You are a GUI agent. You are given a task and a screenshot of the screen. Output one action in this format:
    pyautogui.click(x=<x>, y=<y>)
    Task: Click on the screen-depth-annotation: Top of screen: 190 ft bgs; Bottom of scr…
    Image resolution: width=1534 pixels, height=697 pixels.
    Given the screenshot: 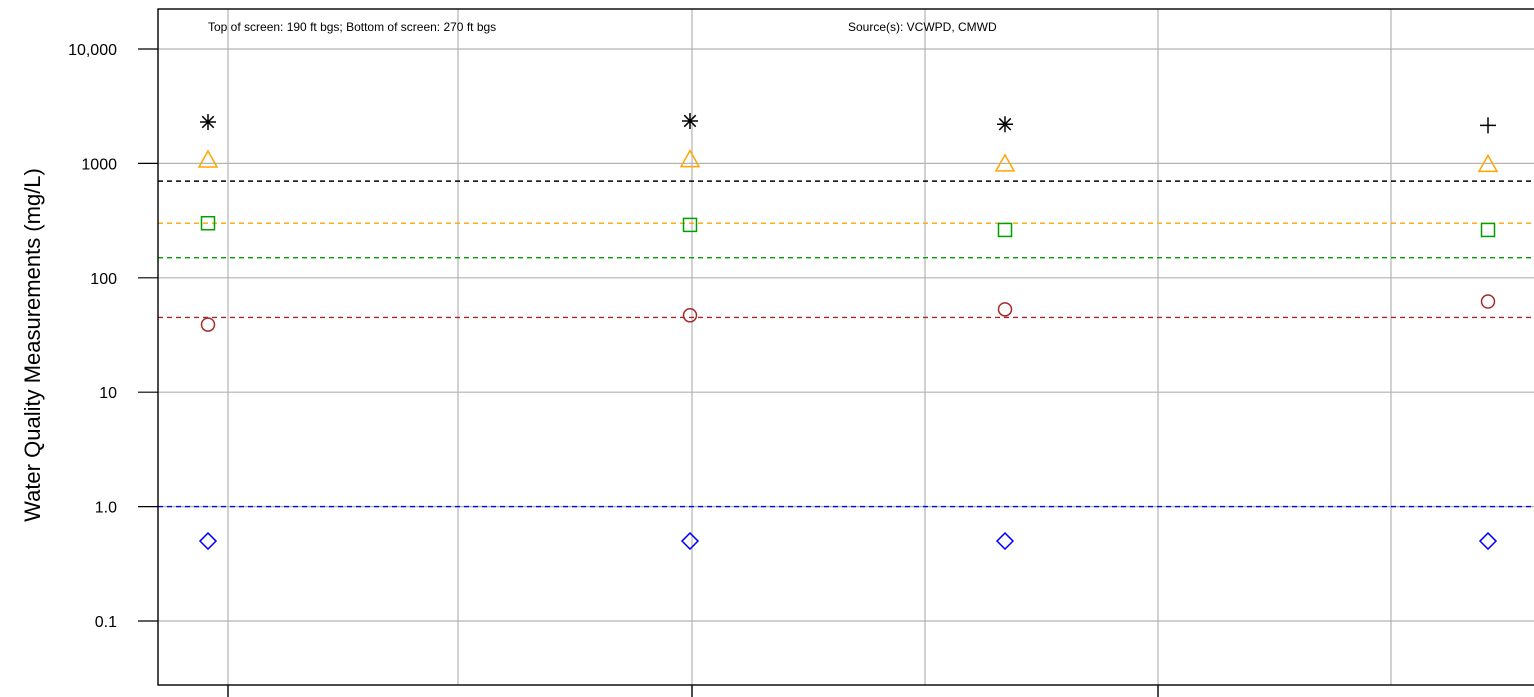 What is the action you would take?
    pyautogui.click(x=352, y=27)
    